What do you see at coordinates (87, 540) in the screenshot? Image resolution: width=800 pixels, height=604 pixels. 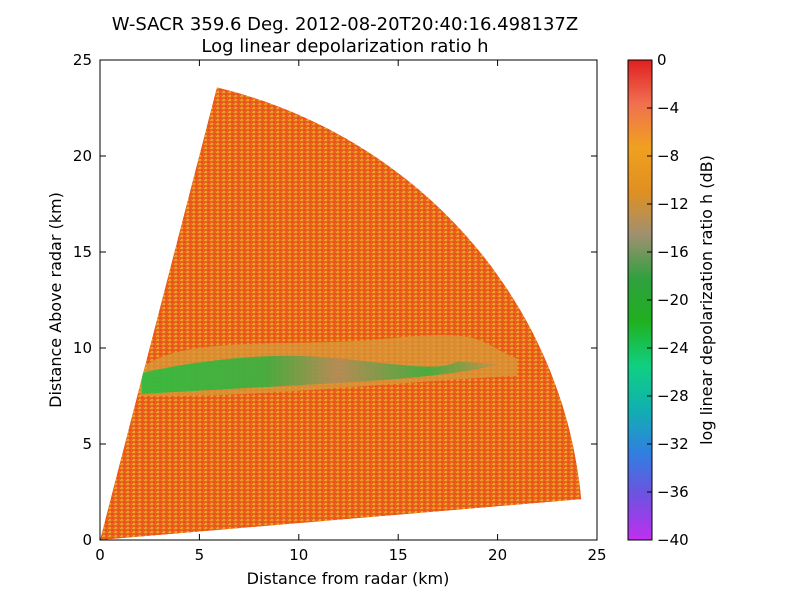 I see `y-tick-label: 0` at bounding box center [87, 540].